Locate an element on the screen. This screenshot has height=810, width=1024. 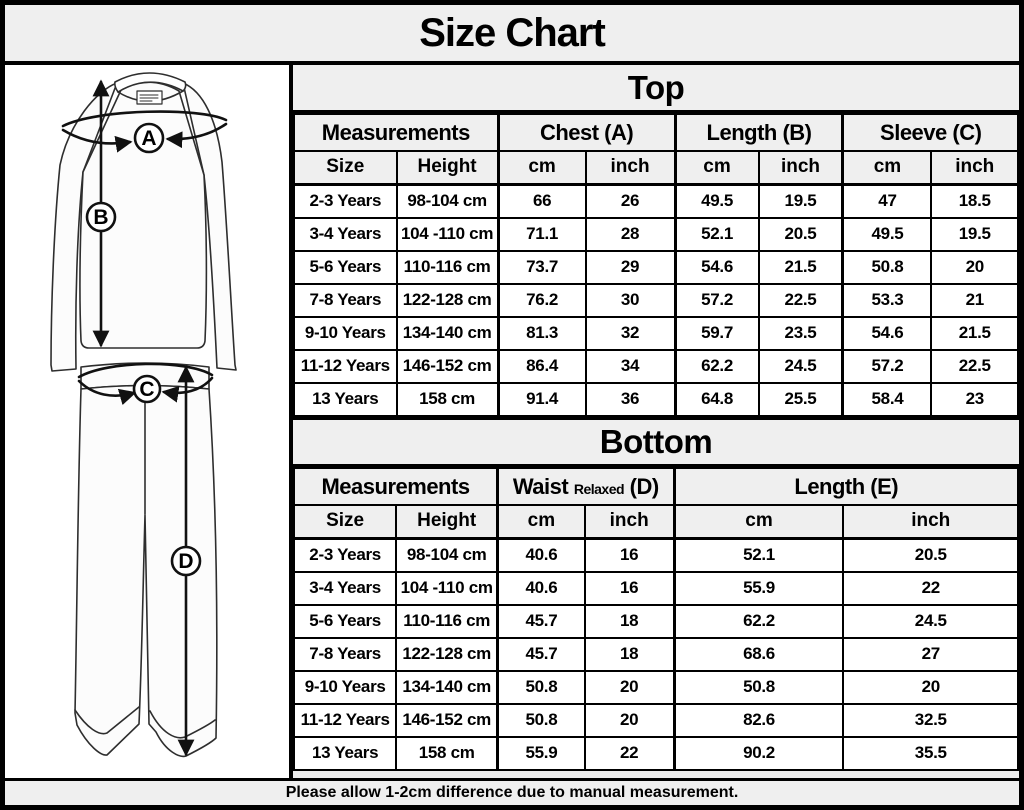
table-cell: 2-3 Years is located at coordinates (345, 201).